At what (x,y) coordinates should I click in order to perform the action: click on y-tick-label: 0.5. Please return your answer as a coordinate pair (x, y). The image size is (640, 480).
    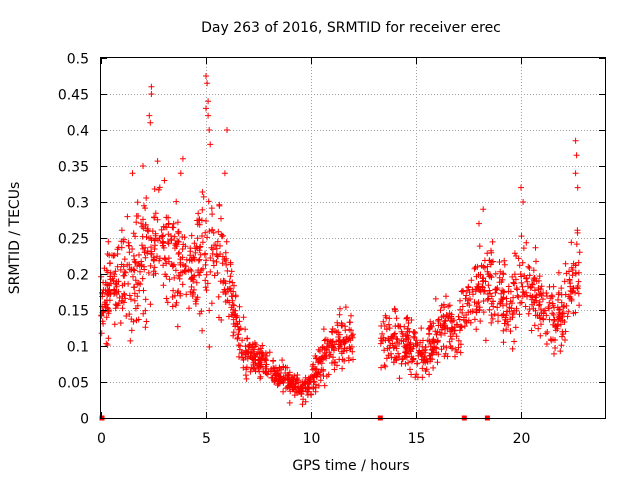
    Looking at the image, I should click on (78, 60).